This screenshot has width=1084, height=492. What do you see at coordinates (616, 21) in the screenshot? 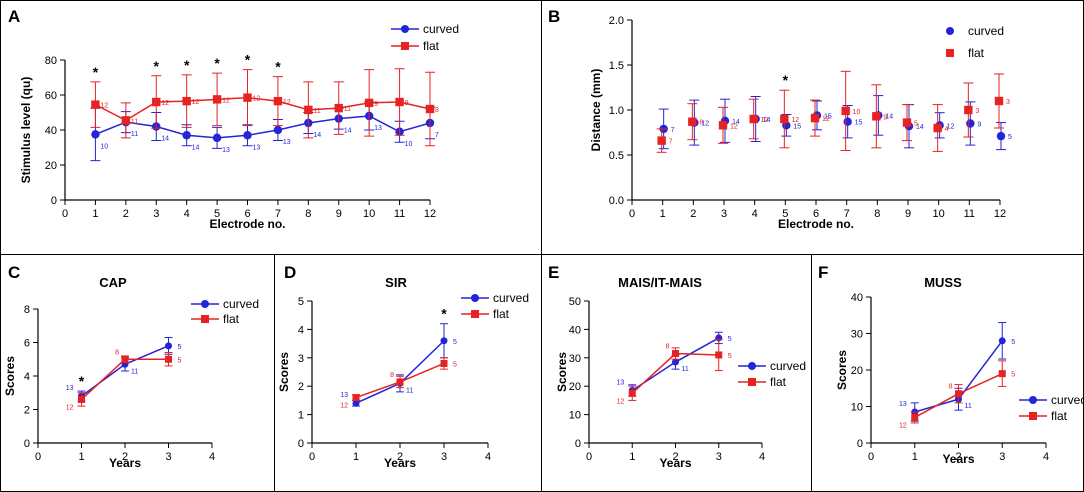
I see `y-tick-label: 2.0` at bounding box center [616, 21].